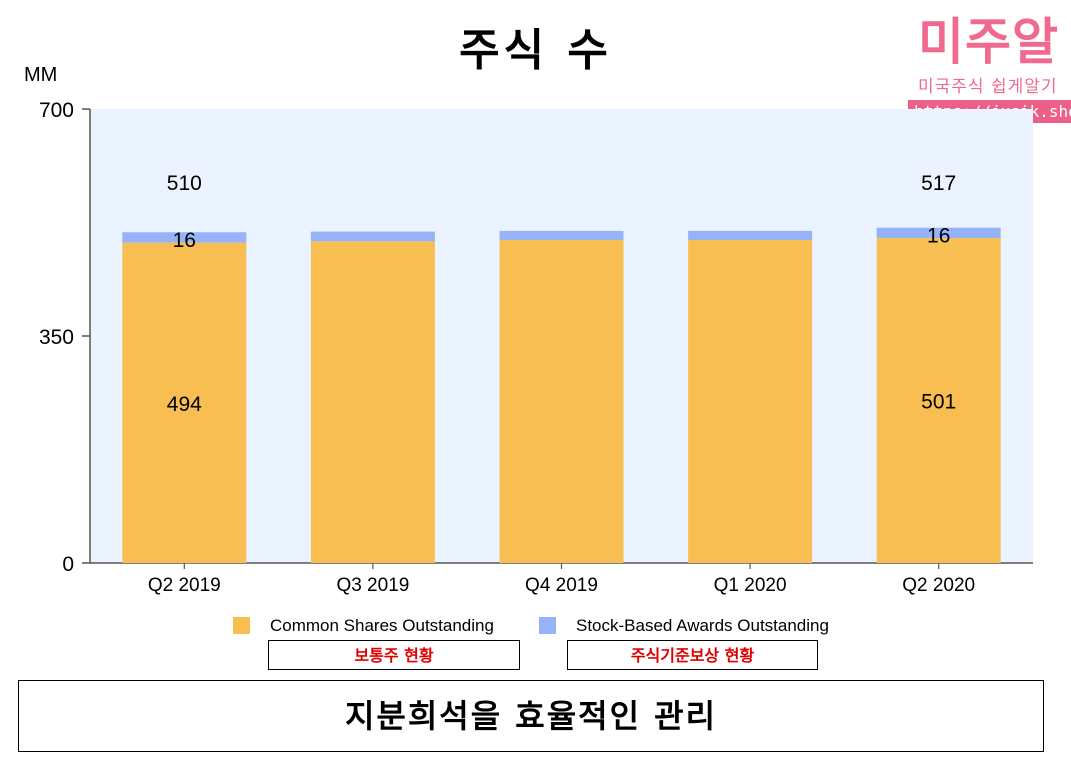  I want to click on data-label-common: 501, so click(938, 402).